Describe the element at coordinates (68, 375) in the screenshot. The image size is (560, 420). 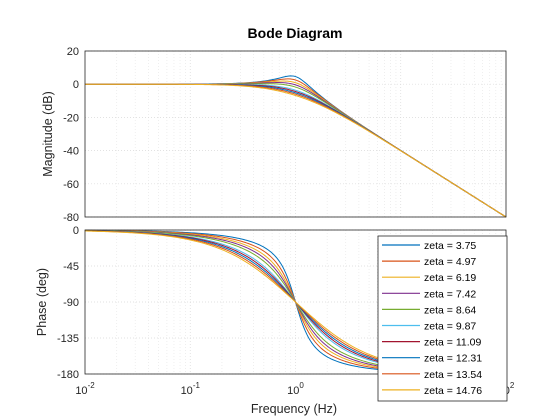
I see `phase-y-tick-label: -180` at that location.